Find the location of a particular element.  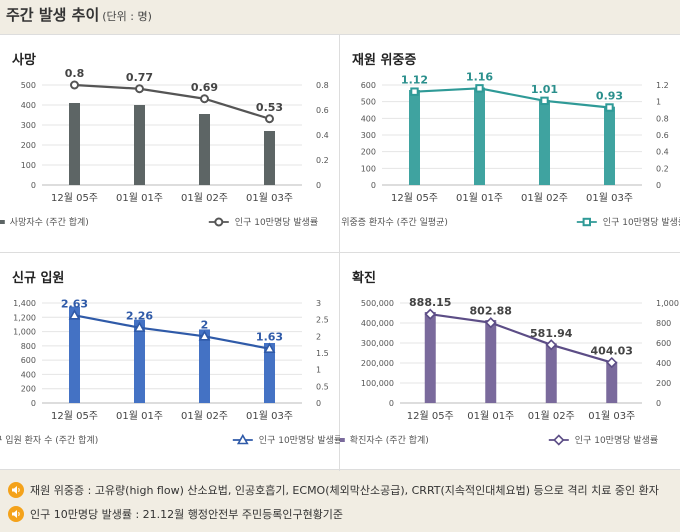

data-label: 802.88 is located at coordinates (491, 311).